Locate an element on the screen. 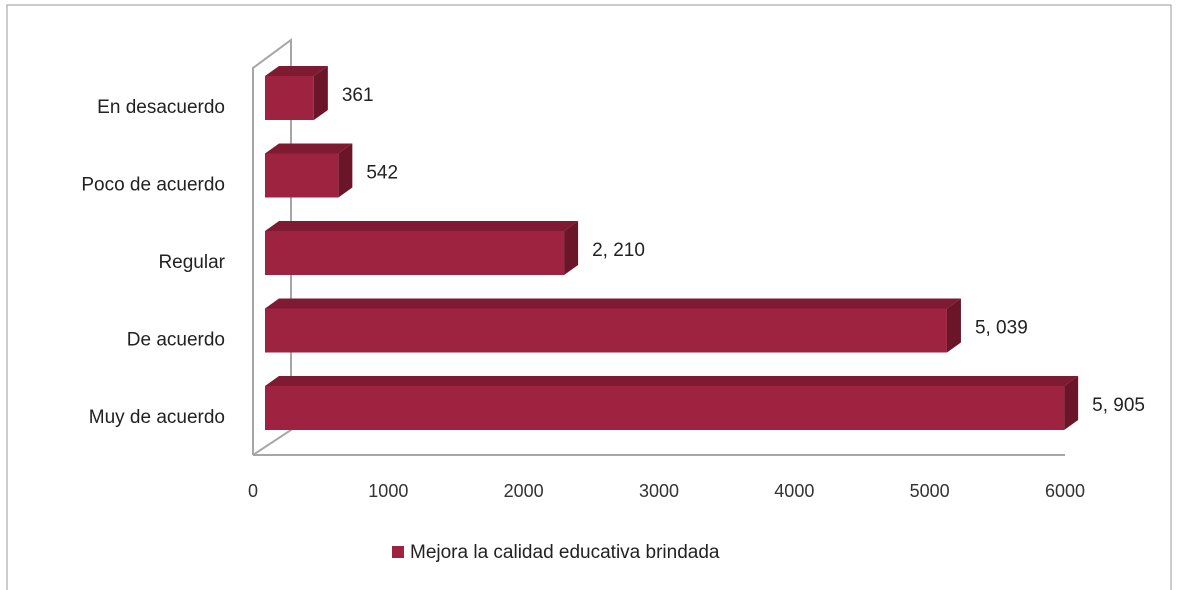  value-label: 542 is located at coordinates (382, 173).